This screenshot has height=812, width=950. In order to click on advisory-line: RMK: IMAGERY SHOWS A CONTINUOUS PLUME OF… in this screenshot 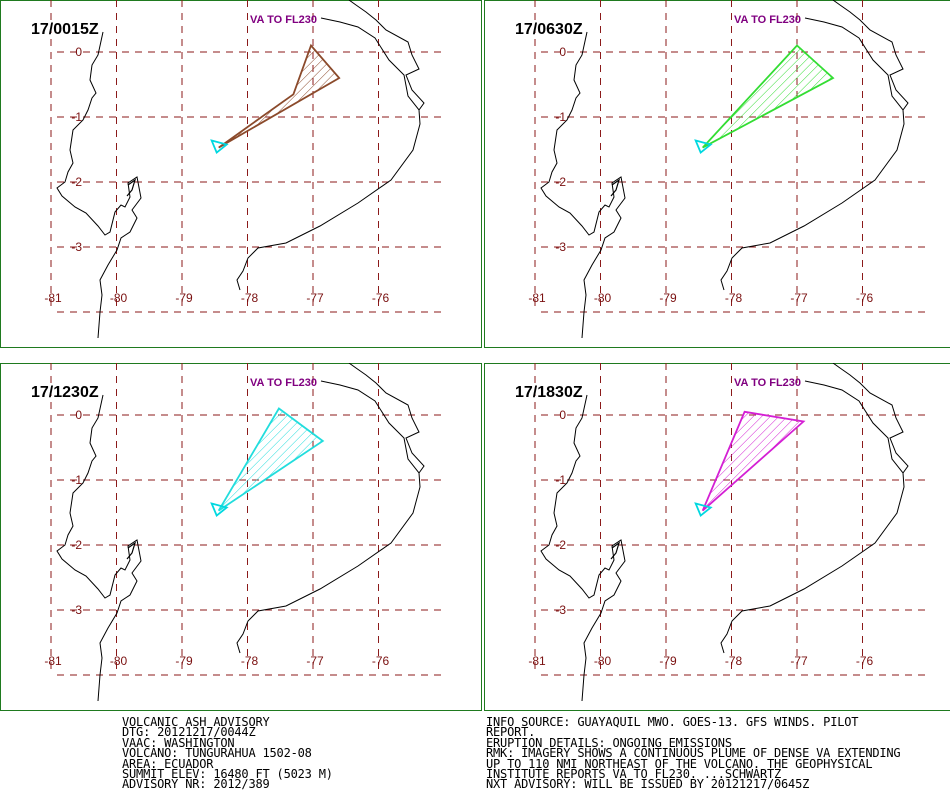, I will do `click(693, 753)`.